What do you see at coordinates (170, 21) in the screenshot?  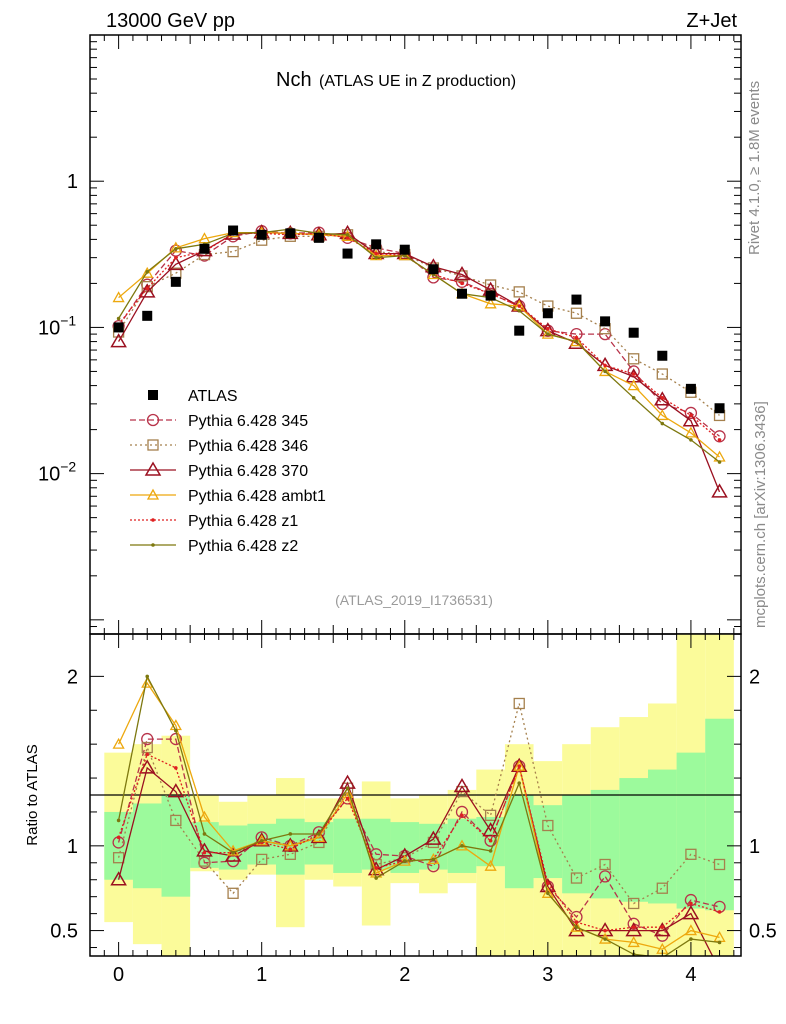 I see `header-energy: 13000 GeV pp` at bounding box center [170, 21].